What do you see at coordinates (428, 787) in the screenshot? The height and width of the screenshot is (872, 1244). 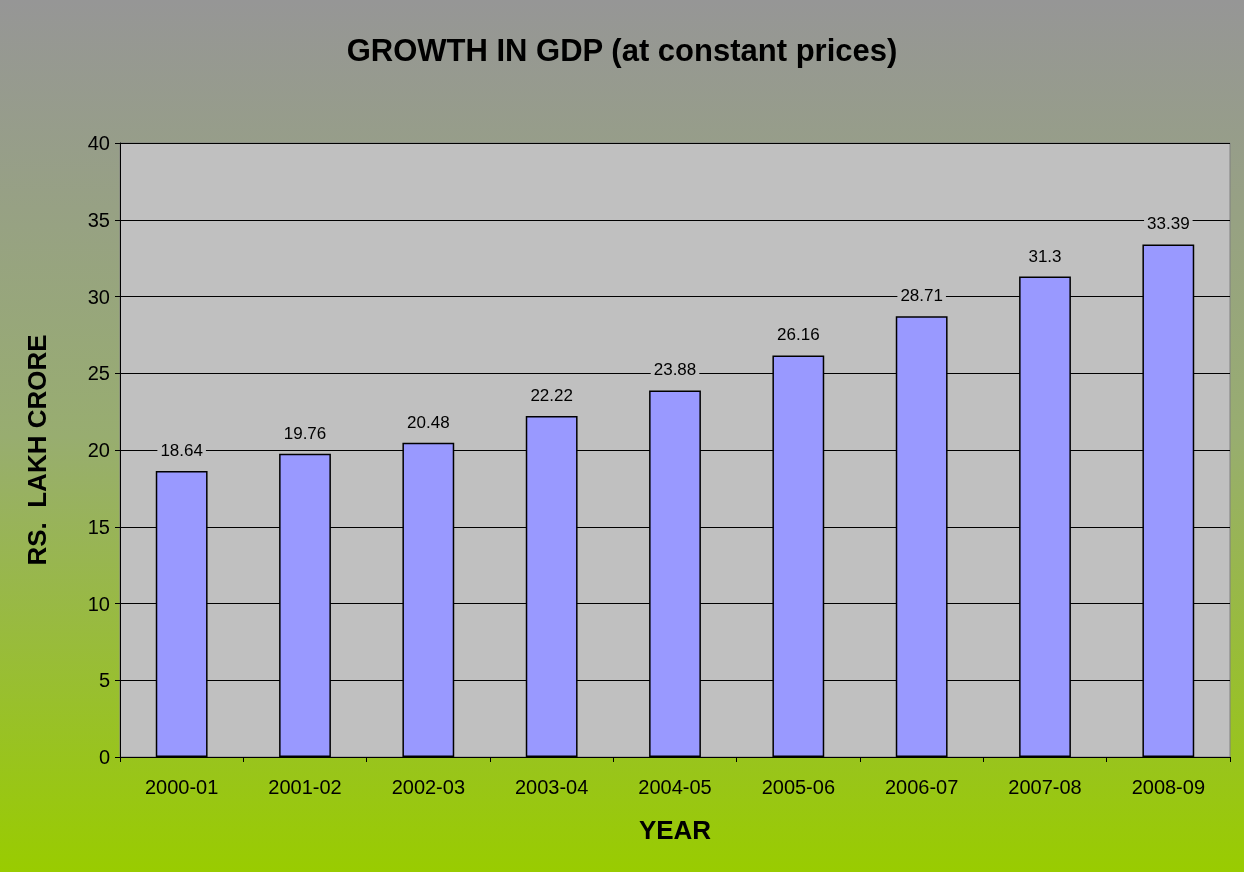 I see `x-tick-label: 2002-03` at bounding box center [428, 787].